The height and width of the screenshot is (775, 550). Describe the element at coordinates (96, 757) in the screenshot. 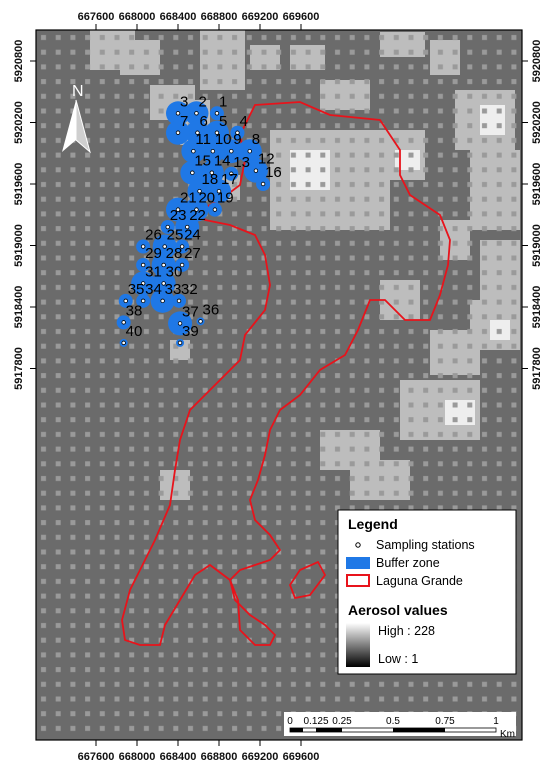

I see `x-tick-bottom-667600: 667600` at that location.